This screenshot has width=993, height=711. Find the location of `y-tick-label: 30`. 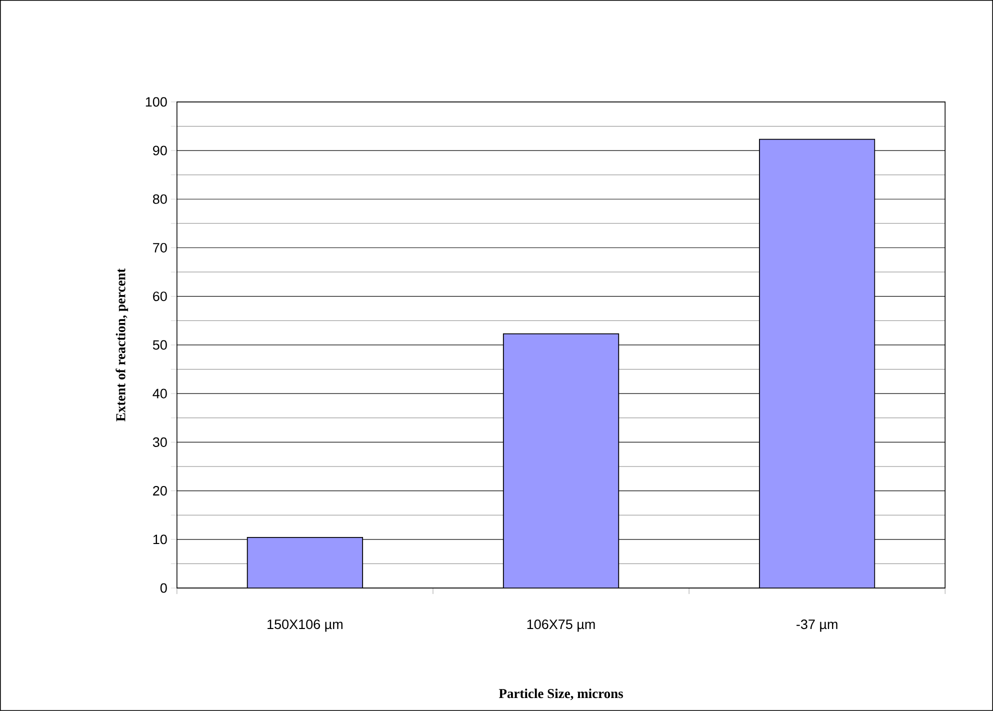

y-tick-label: 30 is located at coordinates (159, 442).